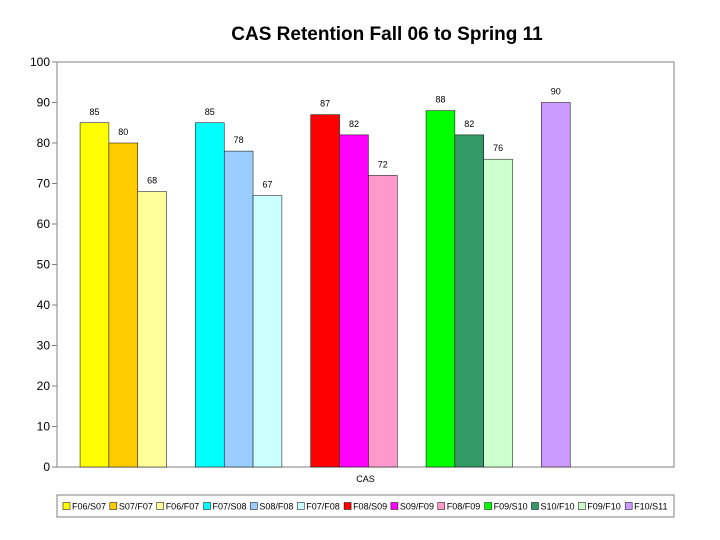 This screenshot has width=720, height=540. Describe the element at coordinates (183, 507) in the screenshot. I see `legend-entry: F06/F07` at that location.